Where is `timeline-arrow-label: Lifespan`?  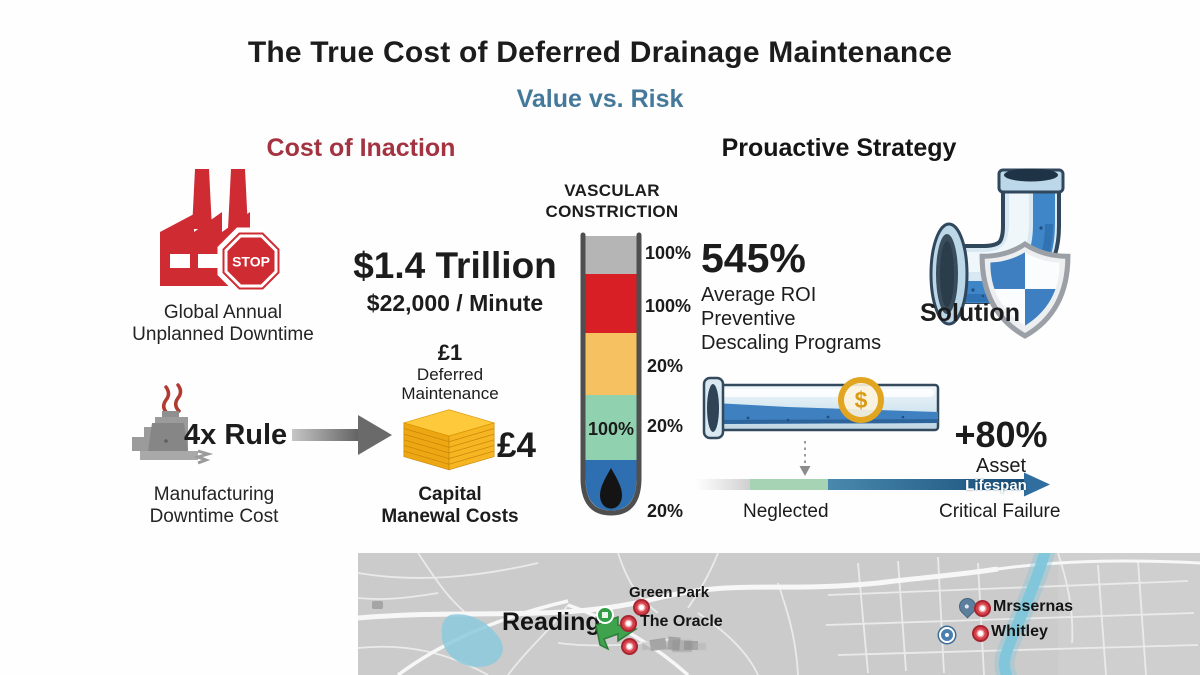 timeline-arrow-label: Lifespan is located at coordinates (996, 485).